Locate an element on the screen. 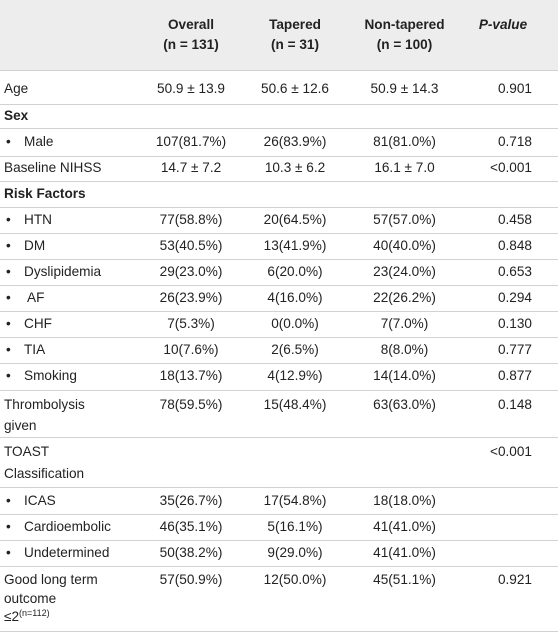 The width and height of the screenshot is (558, 633). header-tapered: Tapered (n = 31) is located at coordinates (295, 34).